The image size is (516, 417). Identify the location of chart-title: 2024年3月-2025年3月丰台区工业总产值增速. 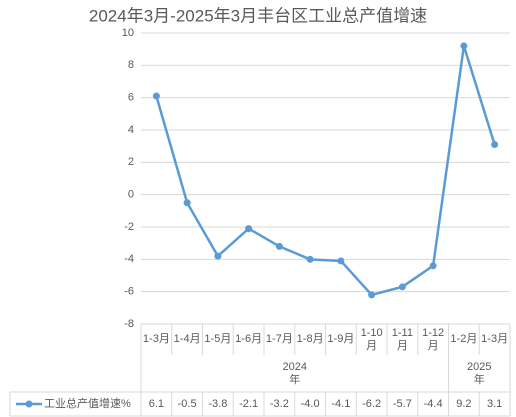
(258, 15).